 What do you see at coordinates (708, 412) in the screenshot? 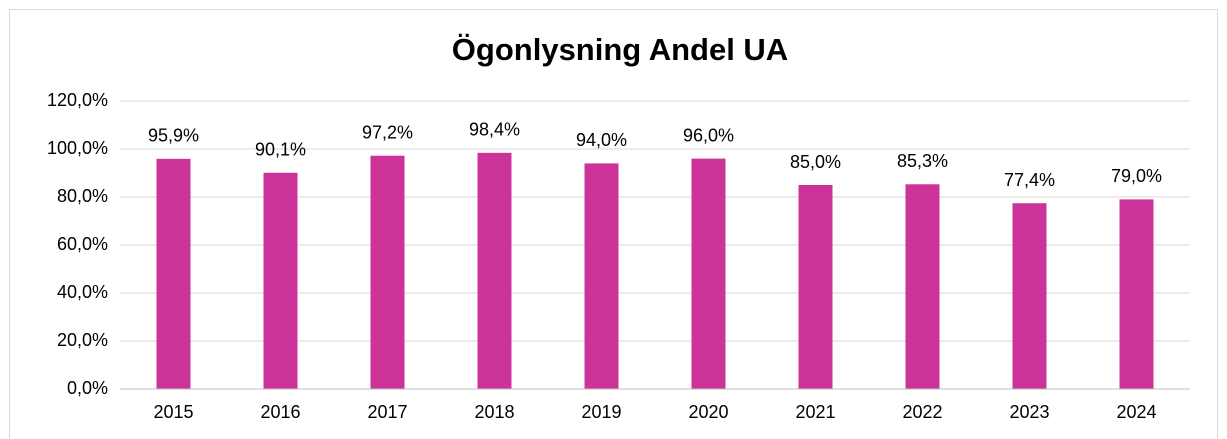
I see `x-tick-label: 2020` at bounding box center [708, 412].